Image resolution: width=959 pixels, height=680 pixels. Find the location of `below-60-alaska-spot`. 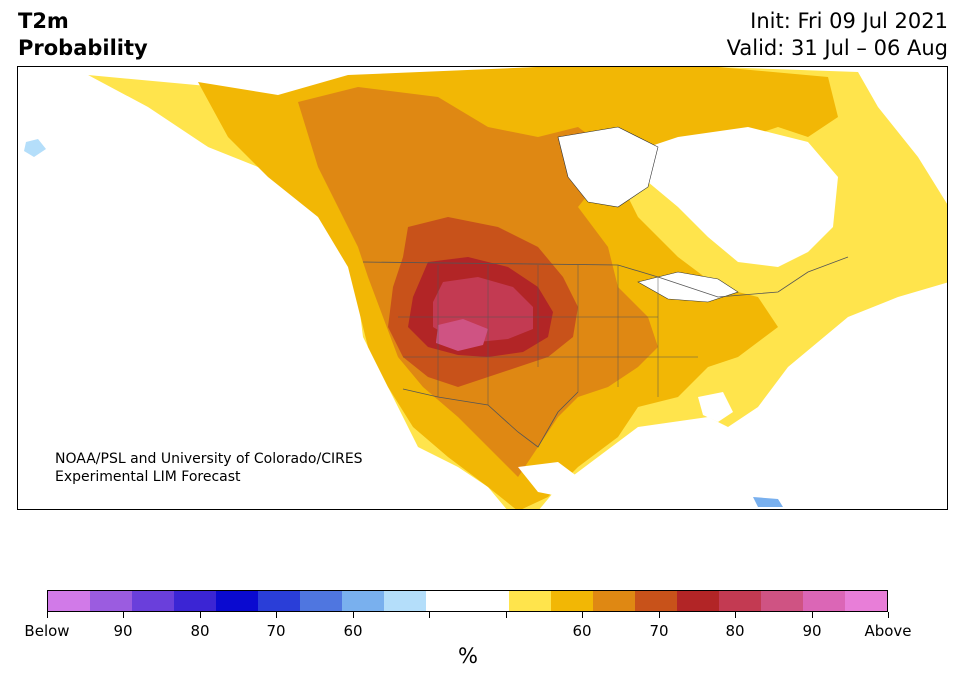

below-60-alaska-spot is located at coordinates (35, 148).